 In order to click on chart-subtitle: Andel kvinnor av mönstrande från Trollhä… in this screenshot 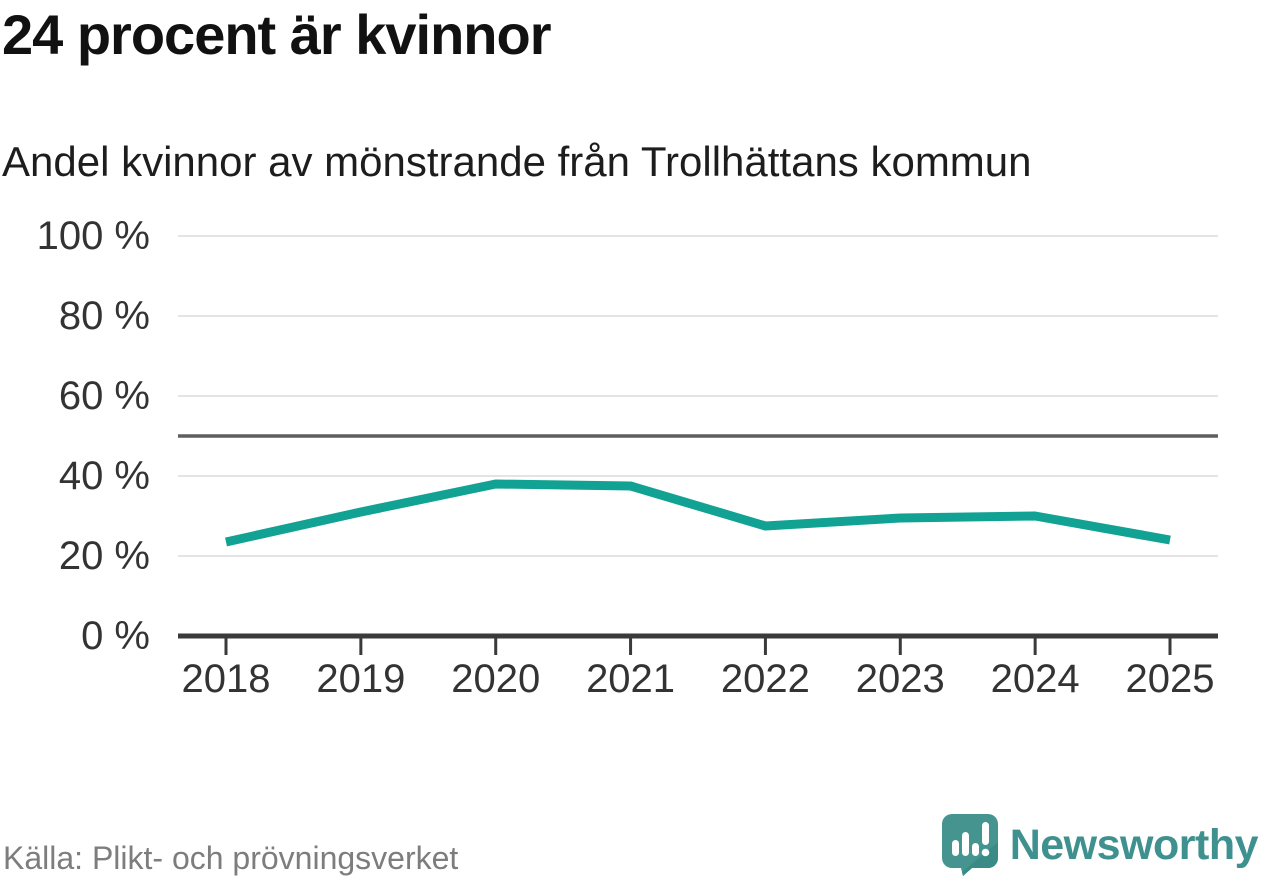, I will do `click(517, 161)`.